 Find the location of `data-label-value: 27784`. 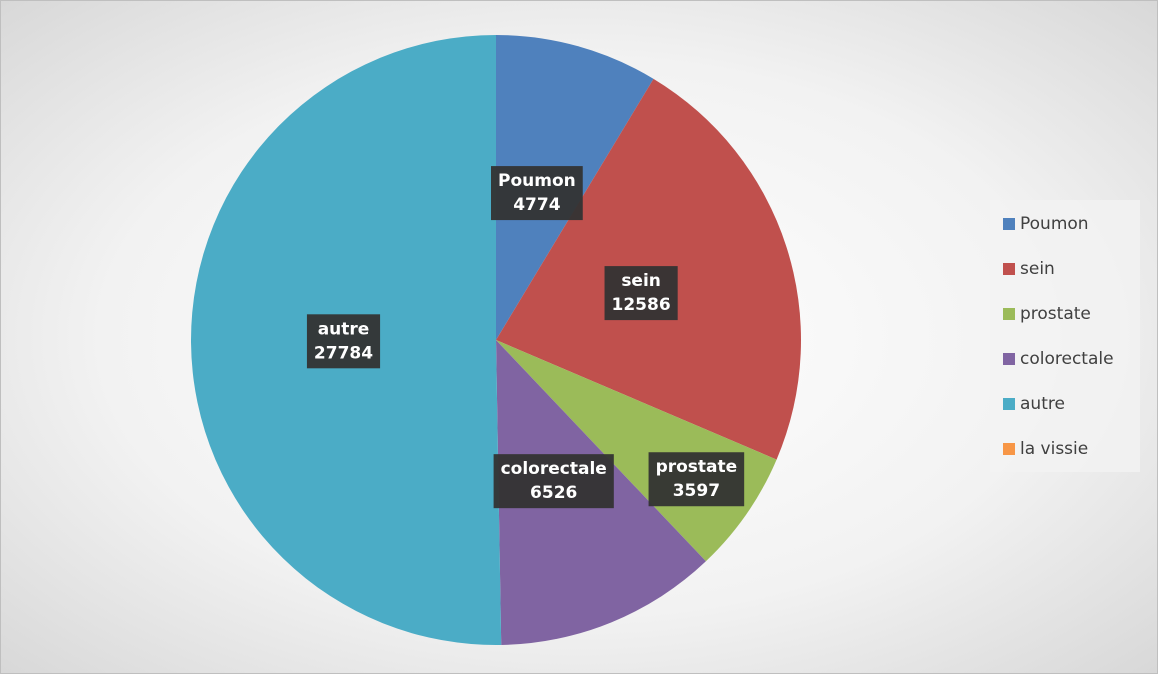

data-label-value: 27784 is located at coordinates (343, 353).